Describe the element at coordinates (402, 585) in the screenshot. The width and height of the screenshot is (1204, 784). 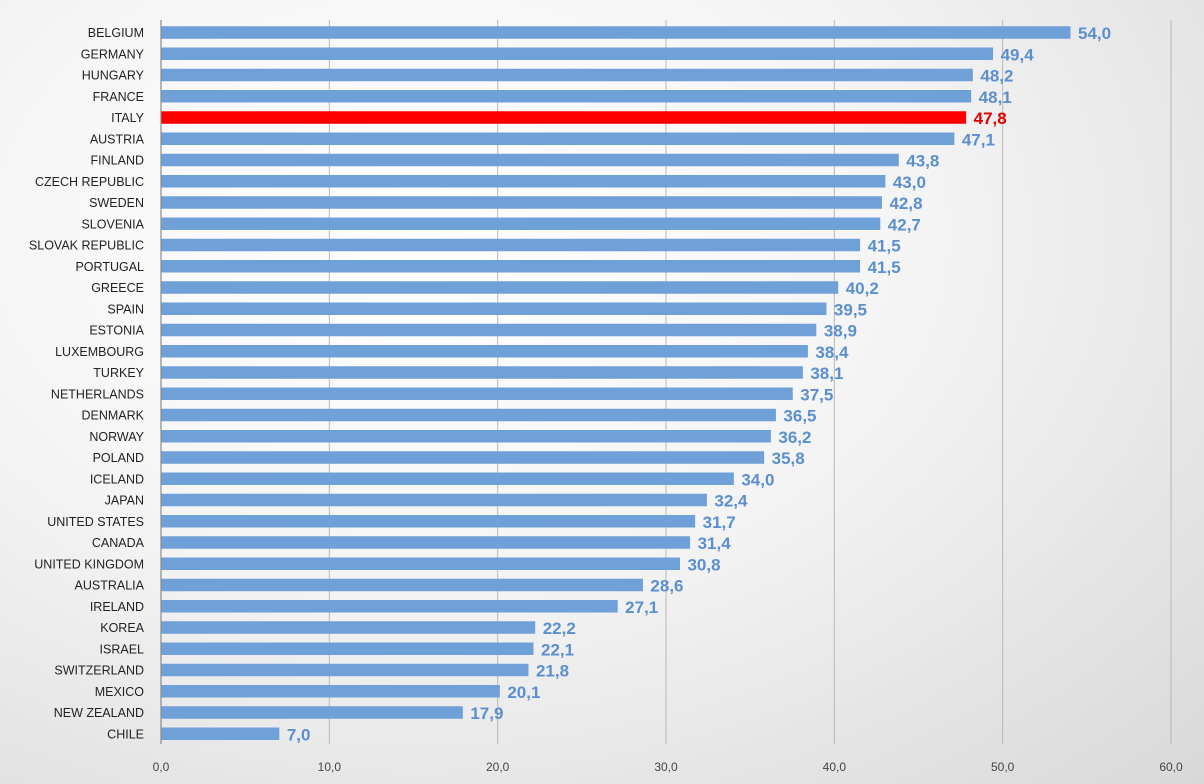
I see `bar-australia` at that location.